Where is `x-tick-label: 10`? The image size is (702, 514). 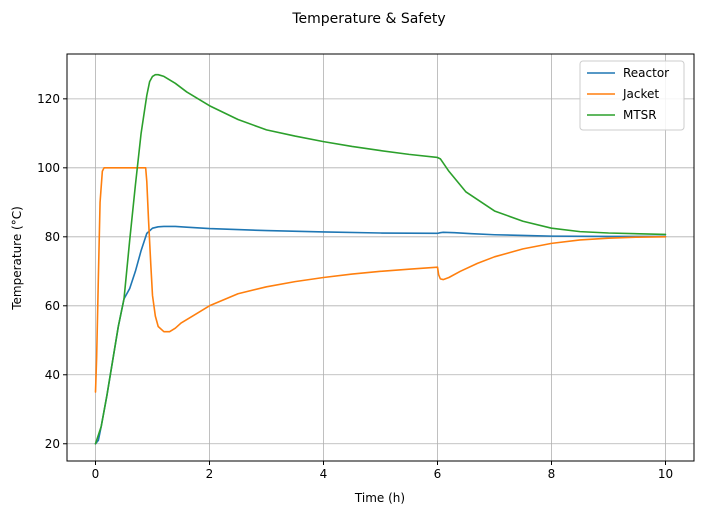 x-tick-label: 10 is located at coordinates (665, 474).